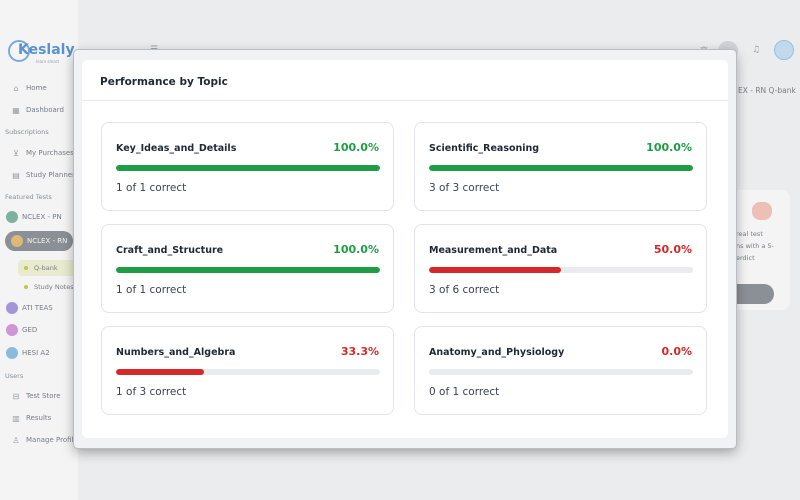  I want to click on home-icon: ⌂, so click(16, 88).